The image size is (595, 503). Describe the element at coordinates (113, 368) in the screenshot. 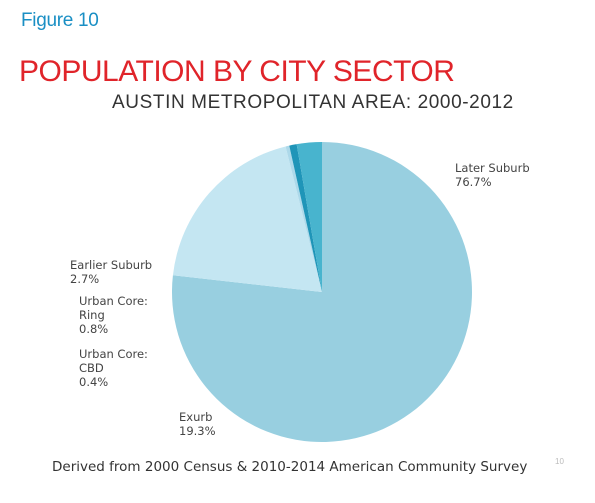

I see `slice-label-urban-core-cbd: Urban Core: CBD 0.4%` at that location.